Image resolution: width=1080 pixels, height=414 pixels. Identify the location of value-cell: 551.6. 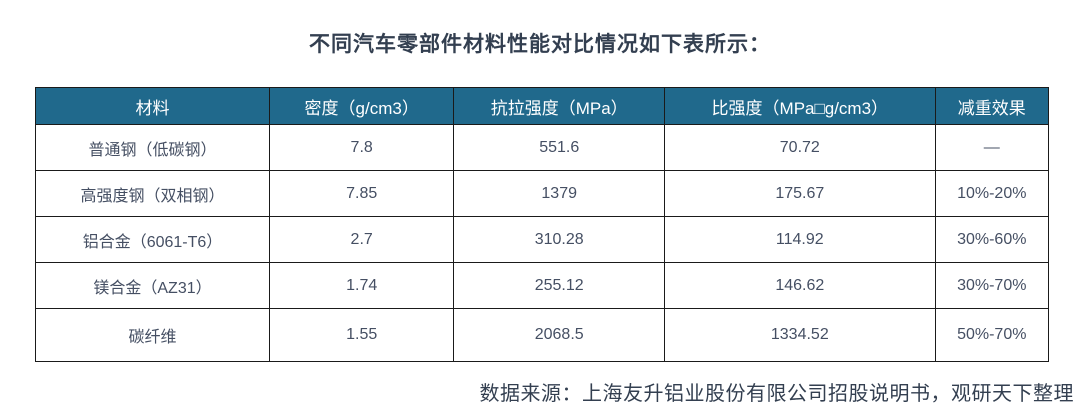
(559, 147).